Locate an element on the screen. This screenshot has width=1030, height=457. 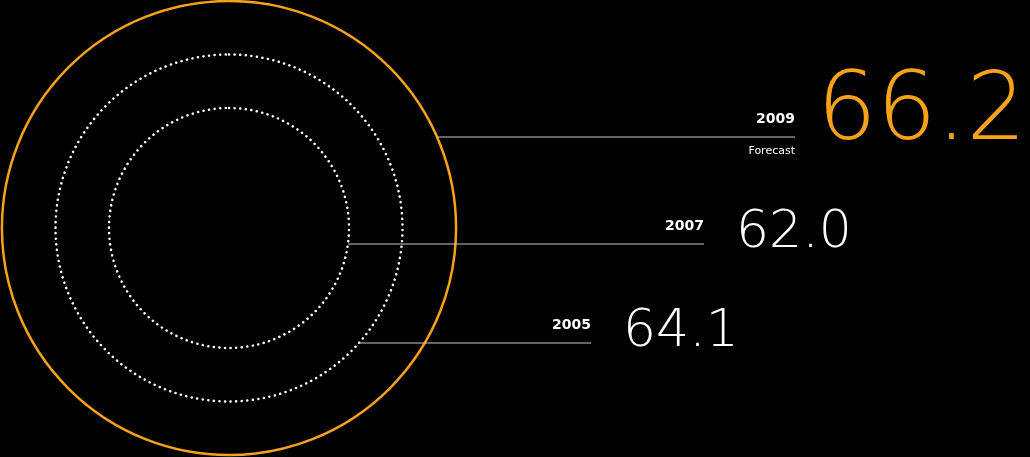
category-label: 2007 is located at coordinates (684, 225).